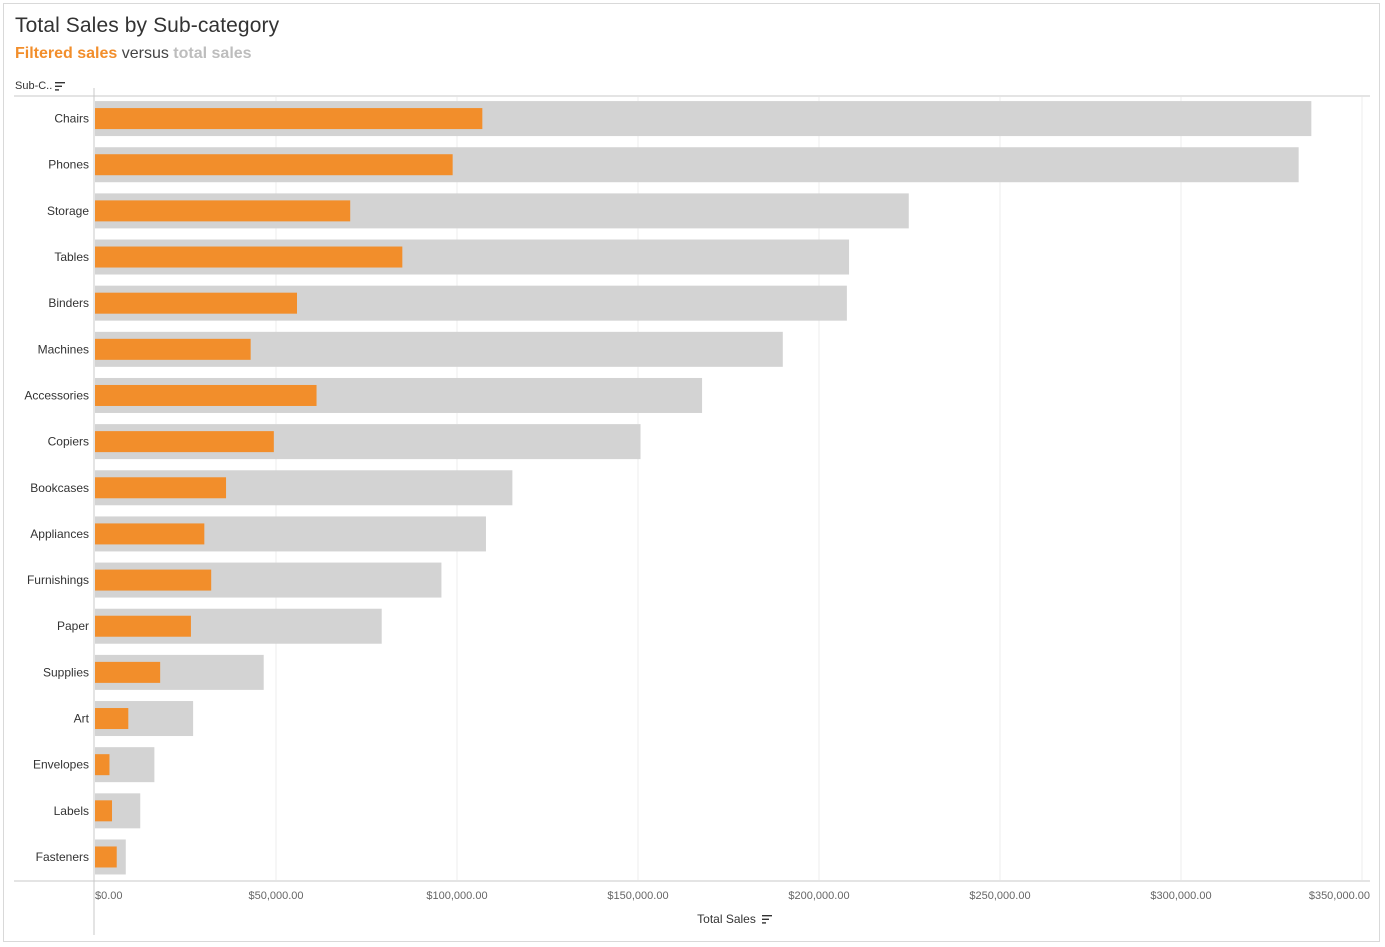 The height and width of the screenshot is (947, 1385). What do you see at coordinates (145, 53) in the screenshot?
I see `subtitle-versus: versus` at bounding box center [145, 53].